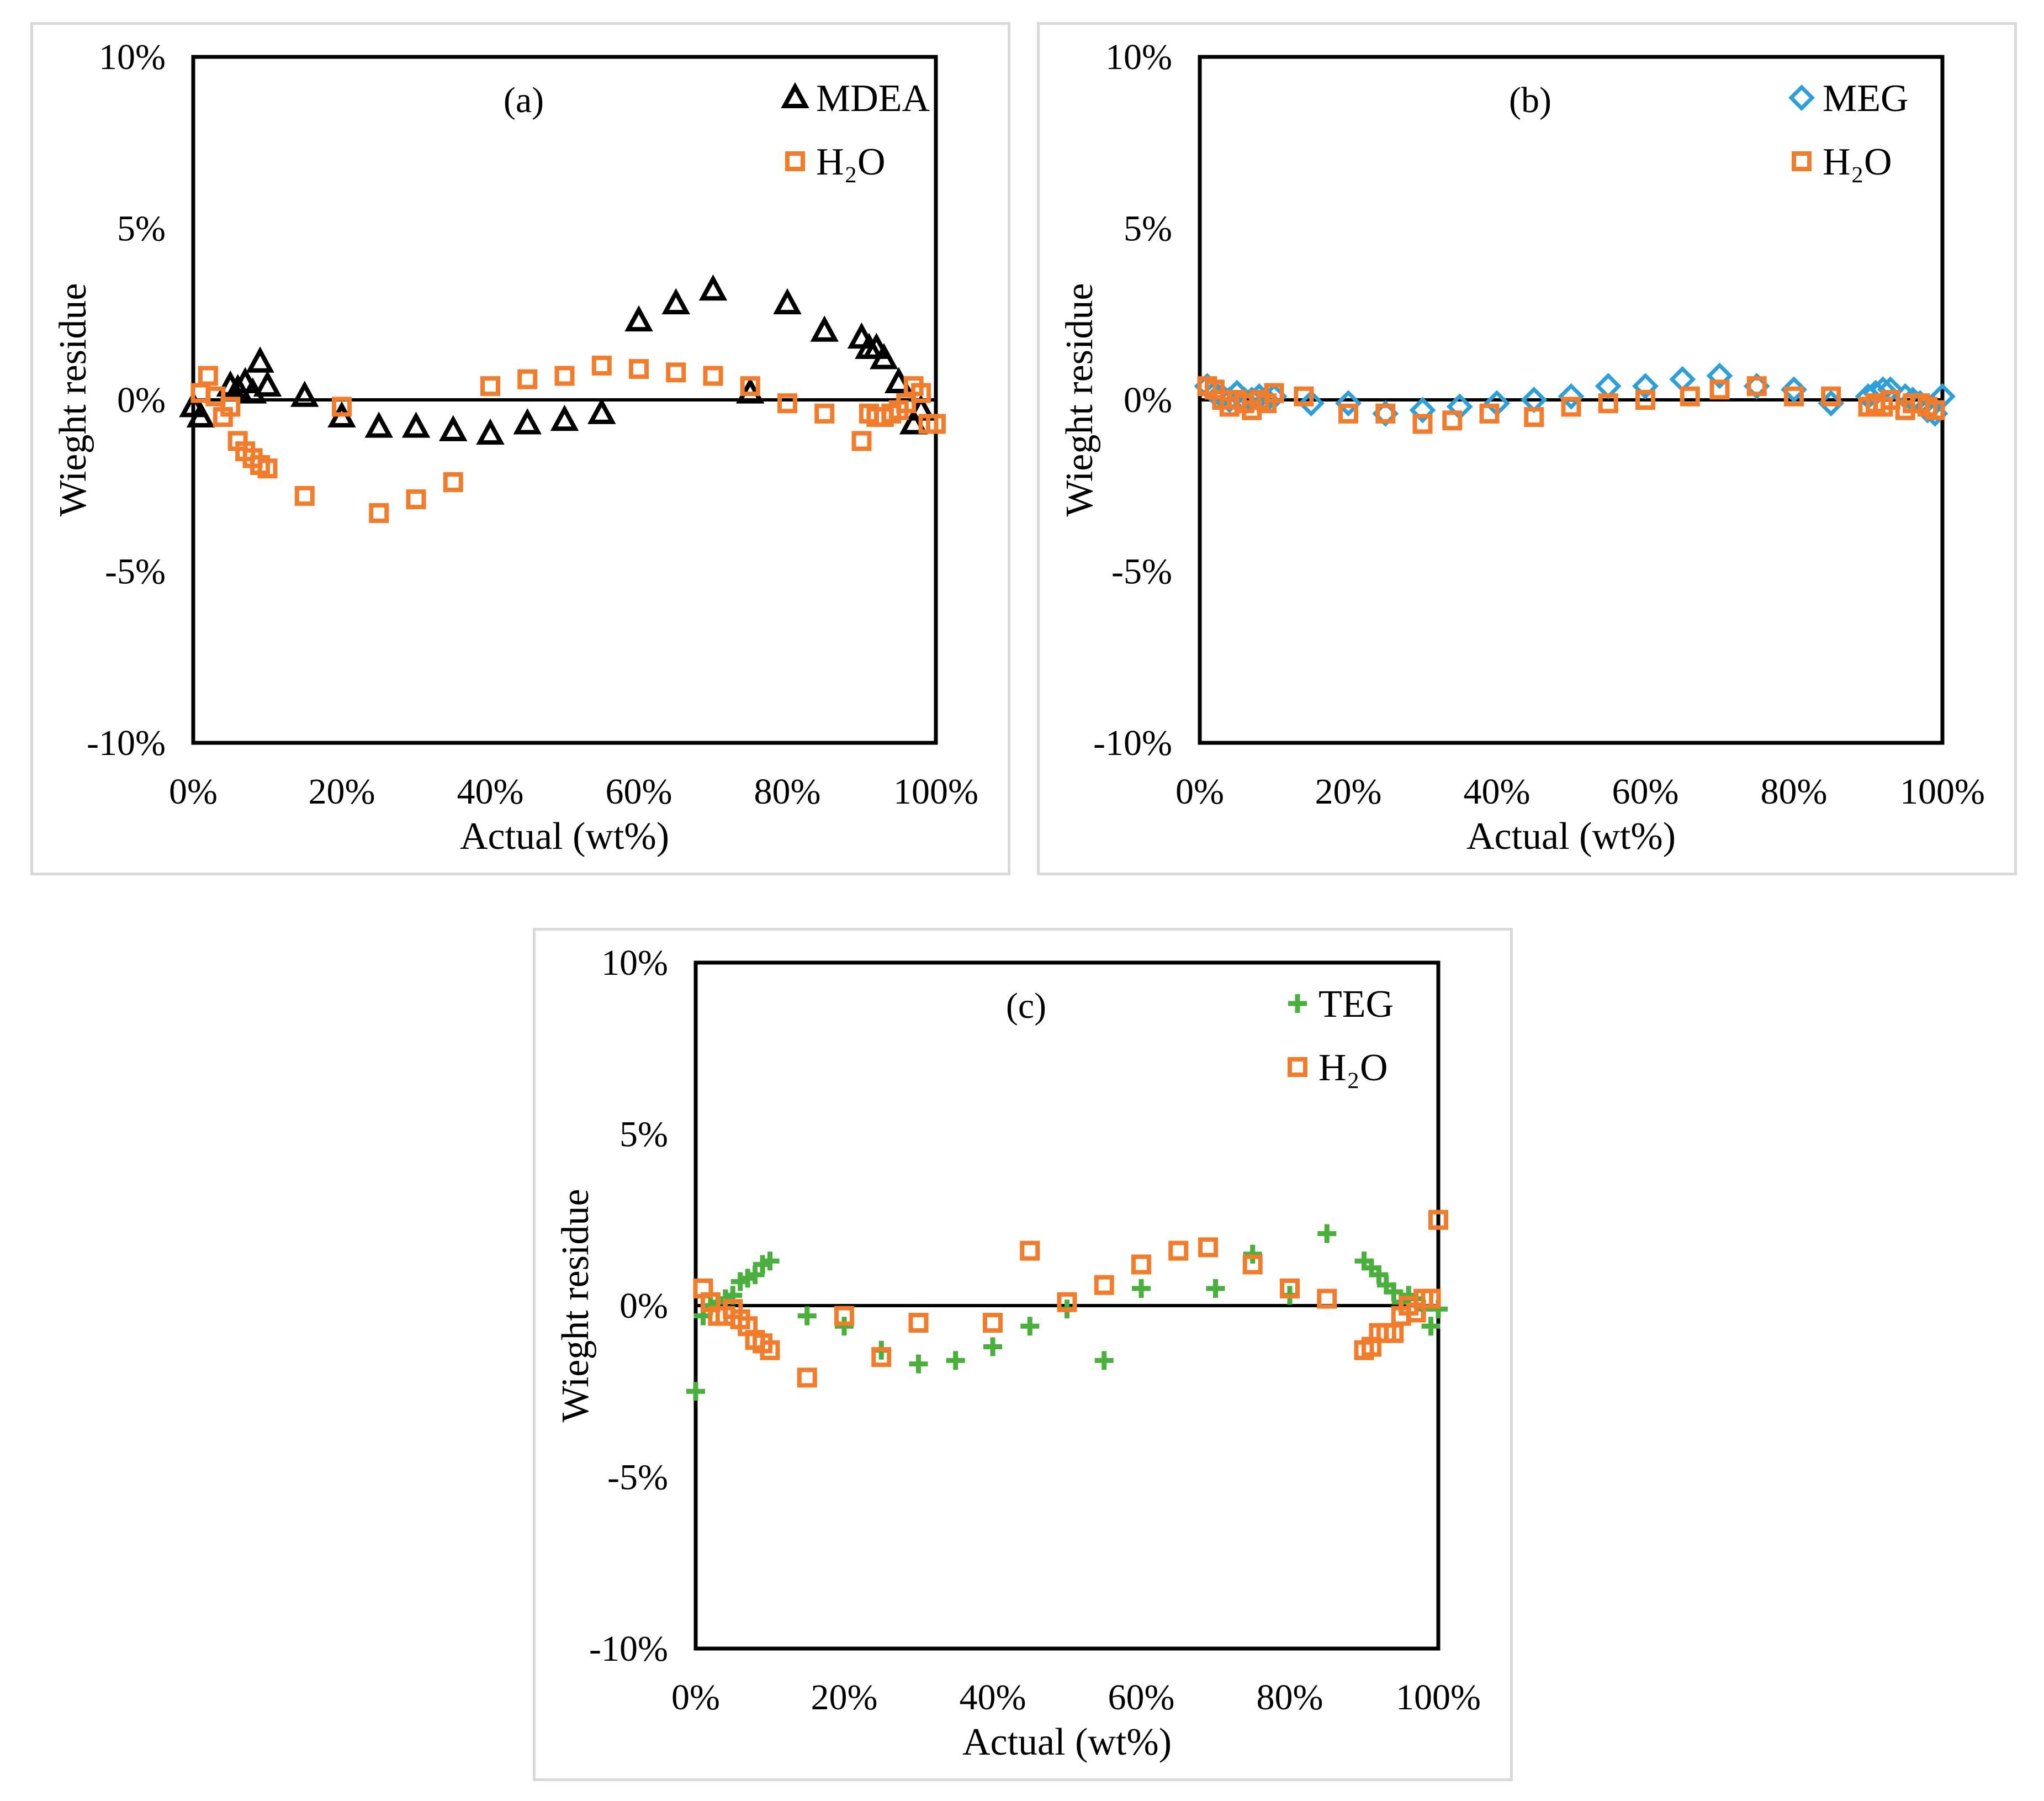  I want to click on y-tick-label: -10%, so click(1132, 743).